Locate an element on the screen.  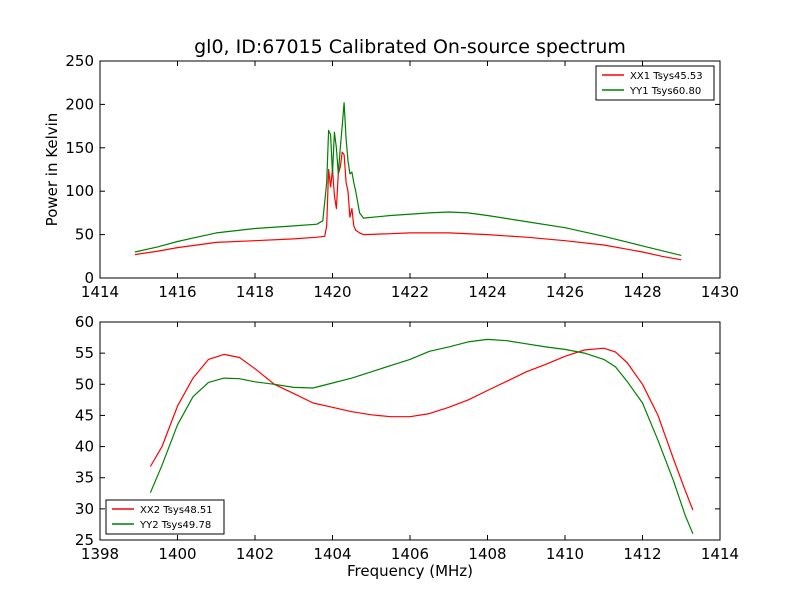
x-tick-label: 1428 is located at coordinates (642, 292).